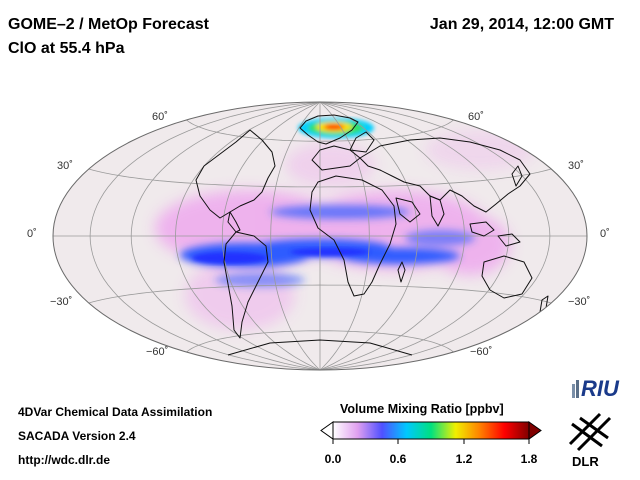  What do you see at coordinates (476, 117) in the screenshot?
I see `lat-label-60n-right: 60˚` at bounding box center [476, 117].